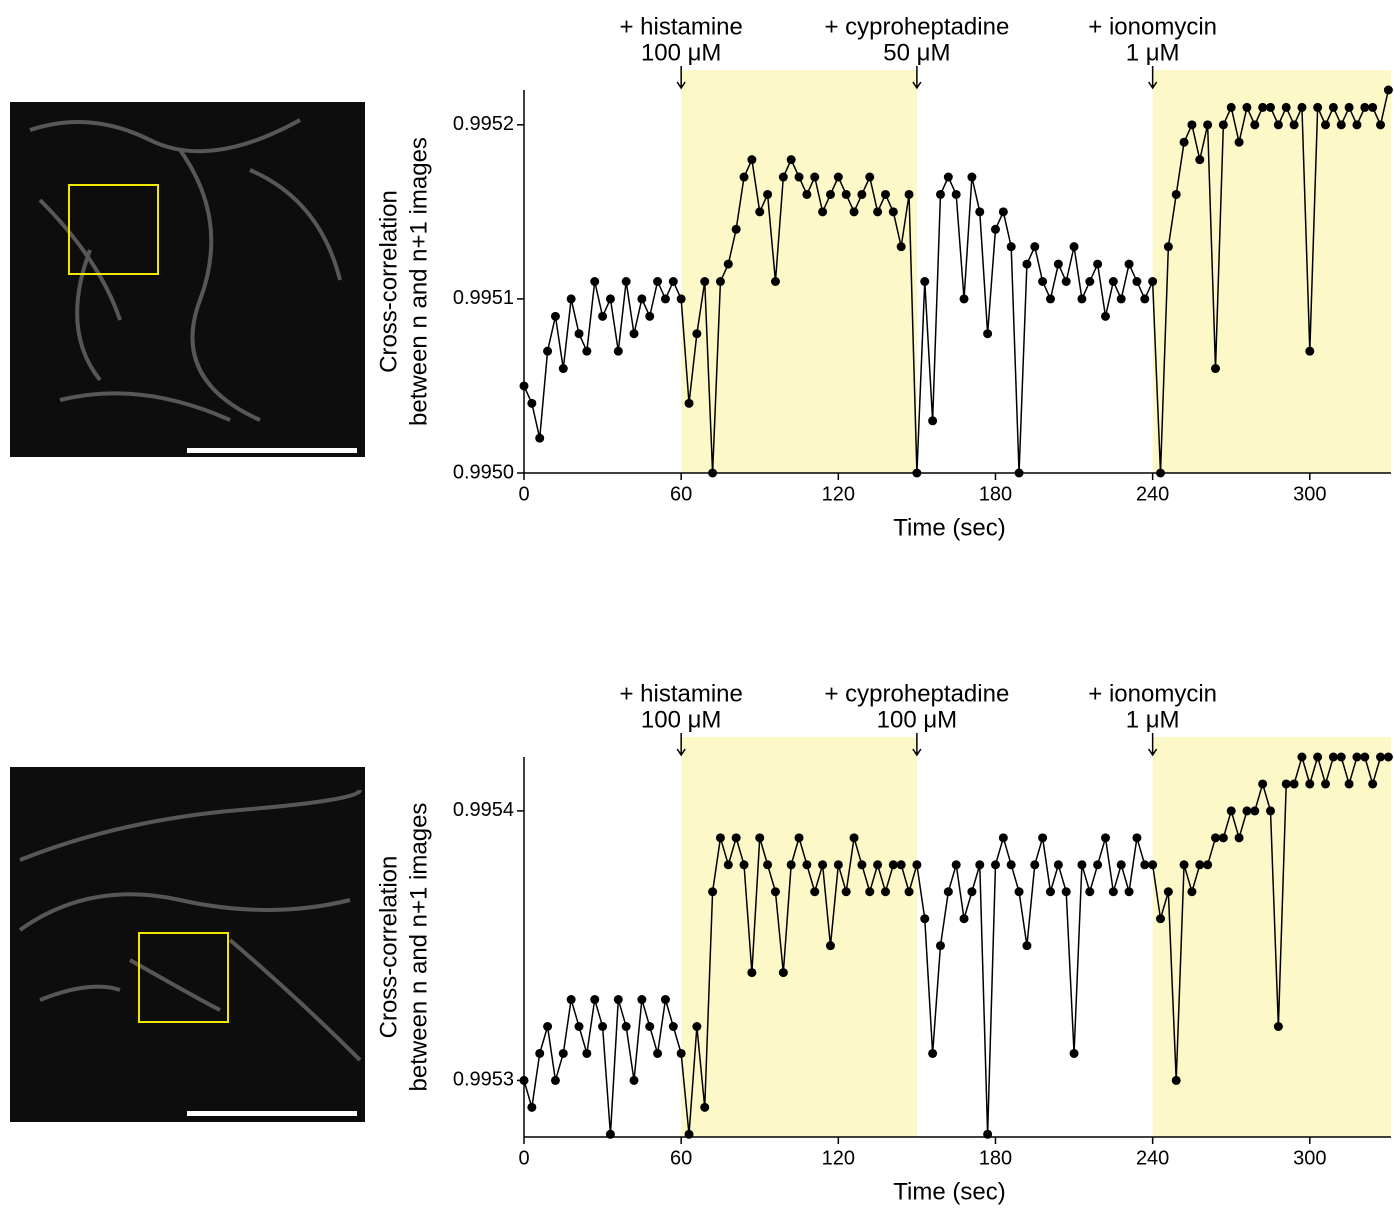 Image resolution: width=1394 pixels, height=1212 pixels. I want to click on annotation-label: + cyproheptadine, so click(916, 693).